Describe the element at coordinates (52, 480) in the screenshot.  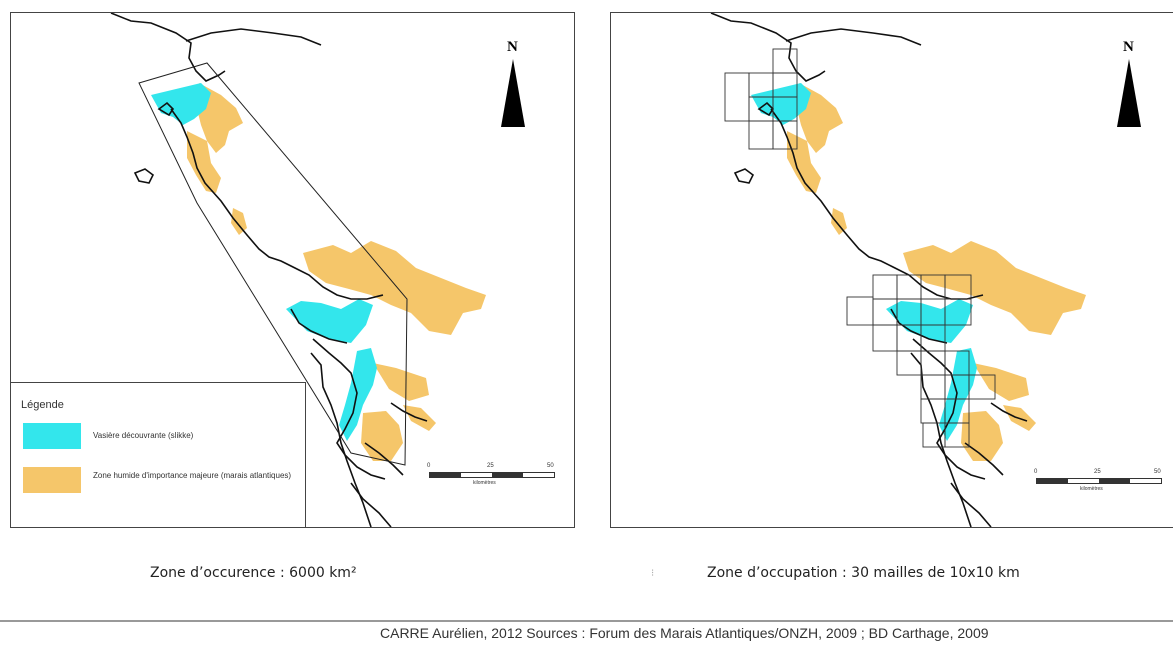
I see `legend-swatch-wetland` at that location.